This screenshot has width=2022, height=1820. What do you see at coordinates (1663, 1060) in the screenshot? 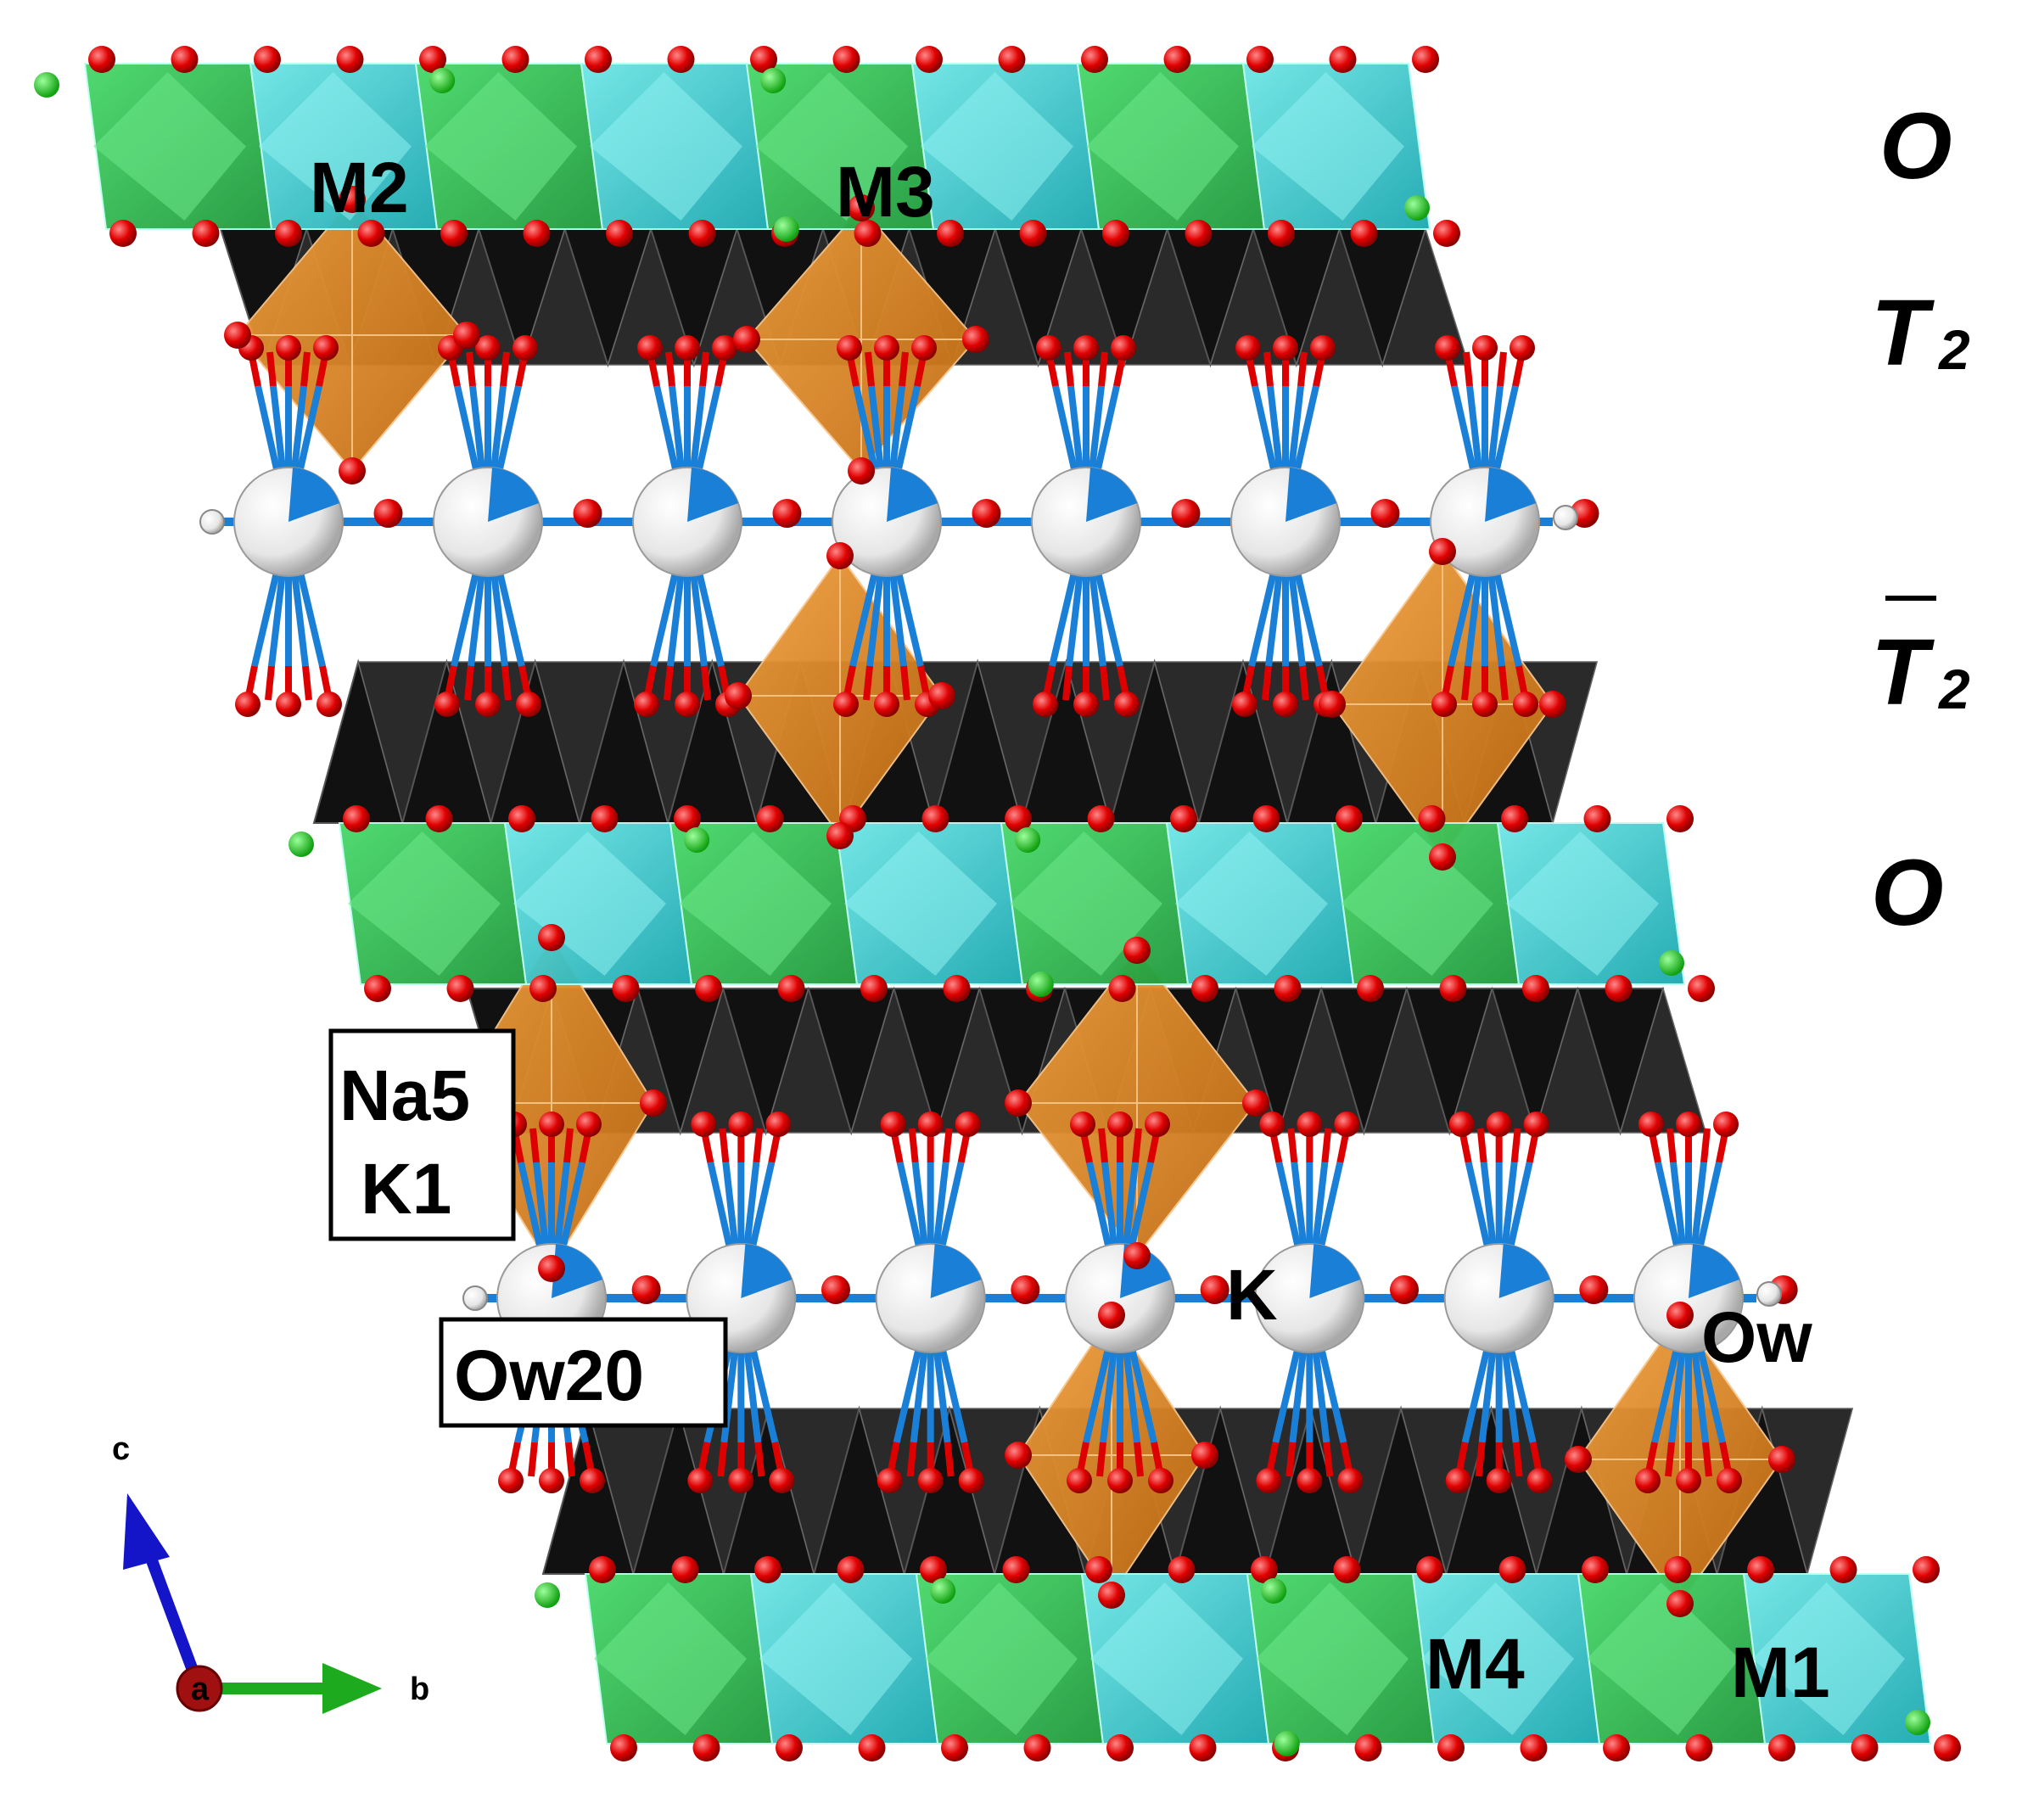
I see `tetrahedron` at bounding box center [1663, 1060].